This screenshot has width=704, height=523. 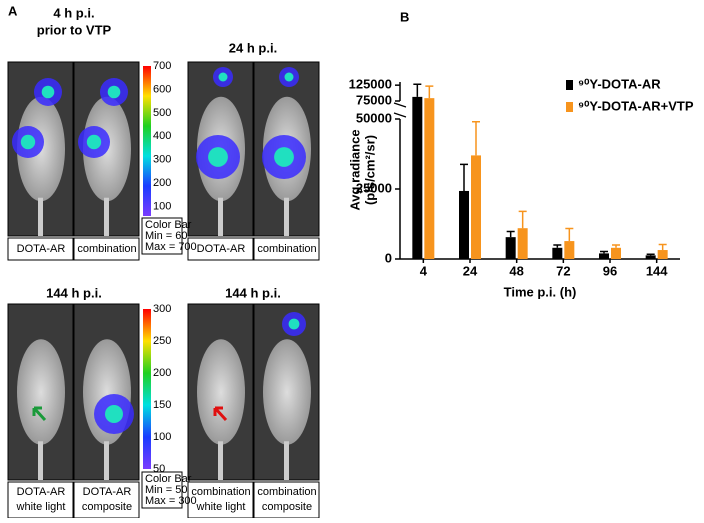 What do you see at coordinates (657, 270) in the screenshot?
I see `x-tick-label: 144` at bounding box center [657, 270].